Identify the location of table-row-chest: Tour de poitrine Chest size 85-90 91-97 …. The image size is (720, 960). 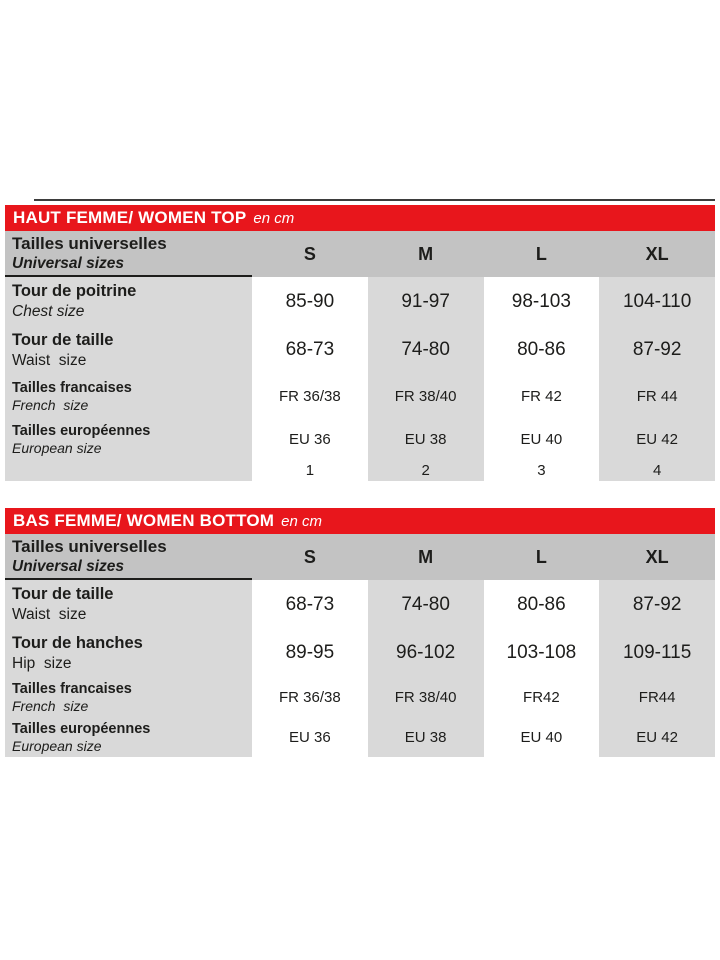
(360, 301).